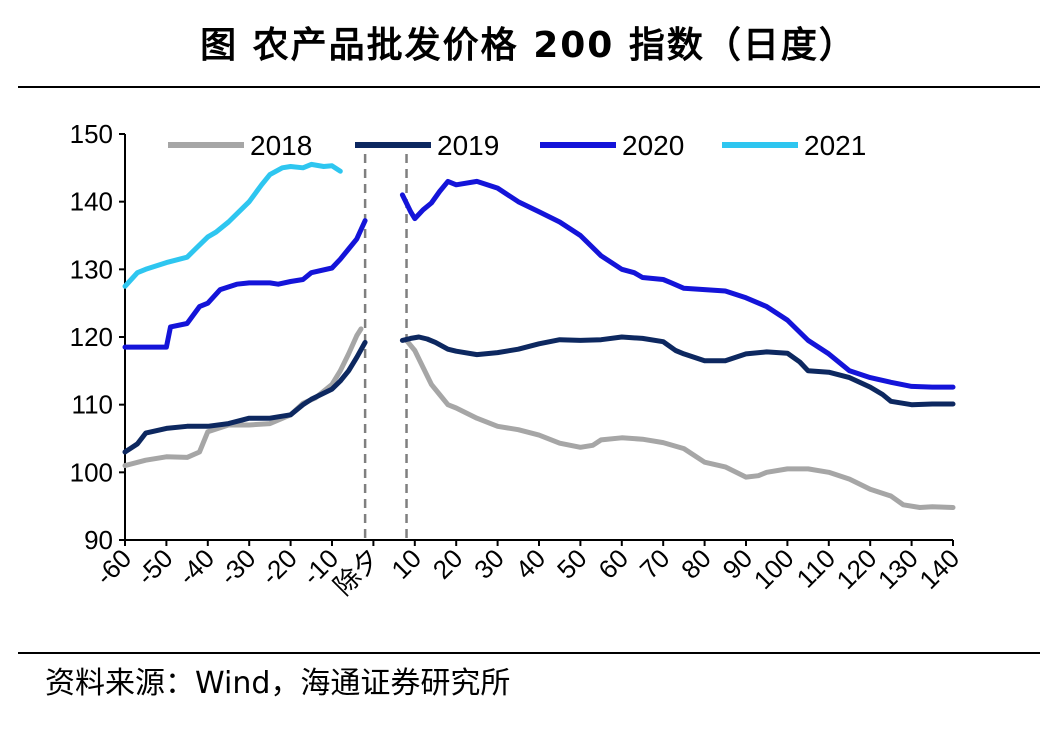 This screenshot has height=733, width=1057. Describe the element at coordinates (489, 564) in the screenshot. I see `x-tick-label: 30` at that location.